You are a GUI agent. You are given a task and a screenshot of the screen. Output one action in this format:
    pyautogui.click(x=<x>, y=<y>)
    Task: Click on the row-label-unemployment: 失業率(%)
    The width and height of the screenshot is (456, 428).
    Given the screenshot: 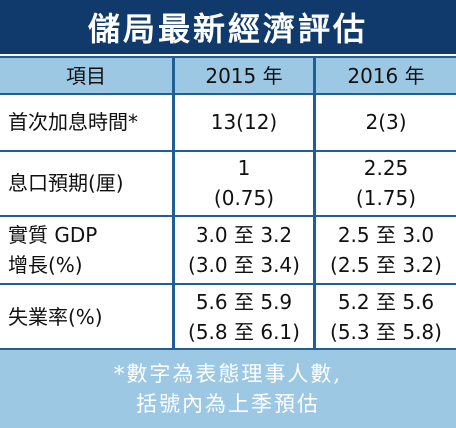 What is the action you would take?
    pyautogui.click(x=55, y=317)
    